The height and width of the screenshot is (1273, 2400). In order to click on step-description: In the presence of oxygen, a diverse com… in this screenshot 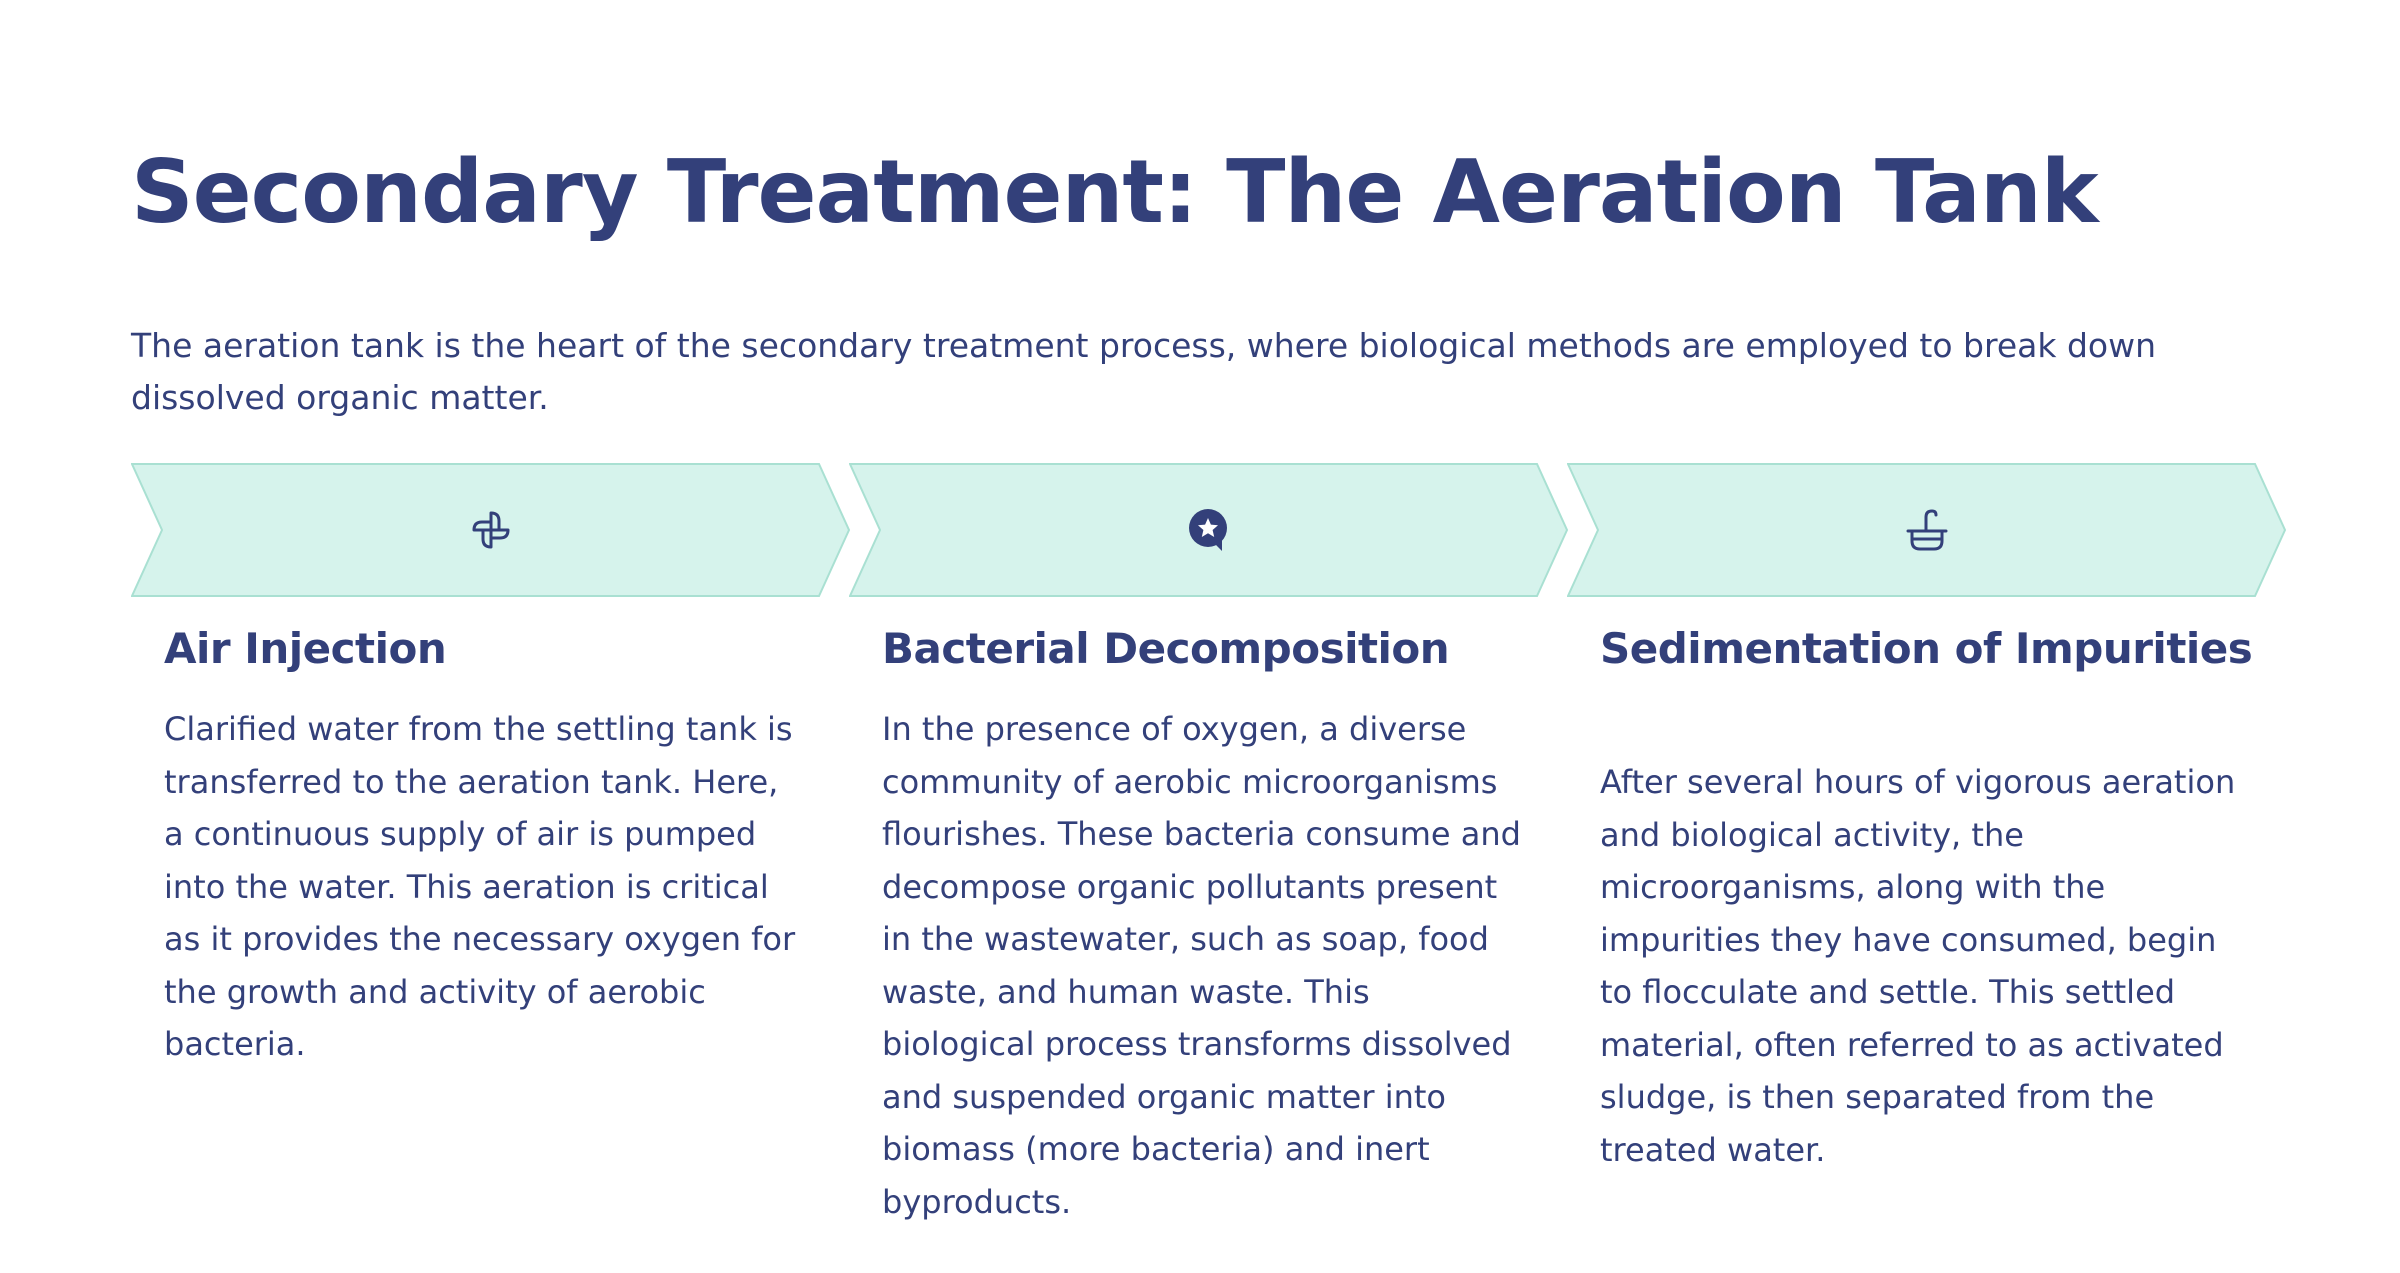, I will do `click(1201, 965)`.